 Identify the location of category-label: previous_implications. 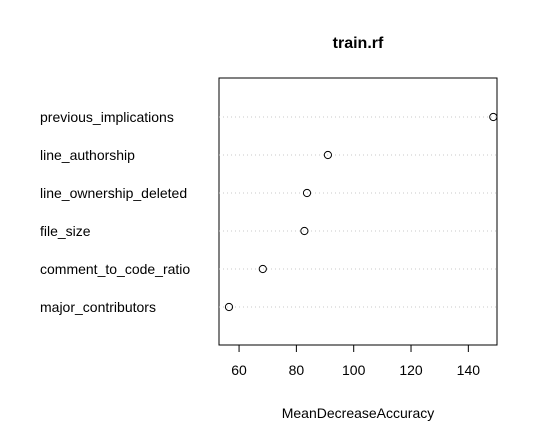
(107, 117).